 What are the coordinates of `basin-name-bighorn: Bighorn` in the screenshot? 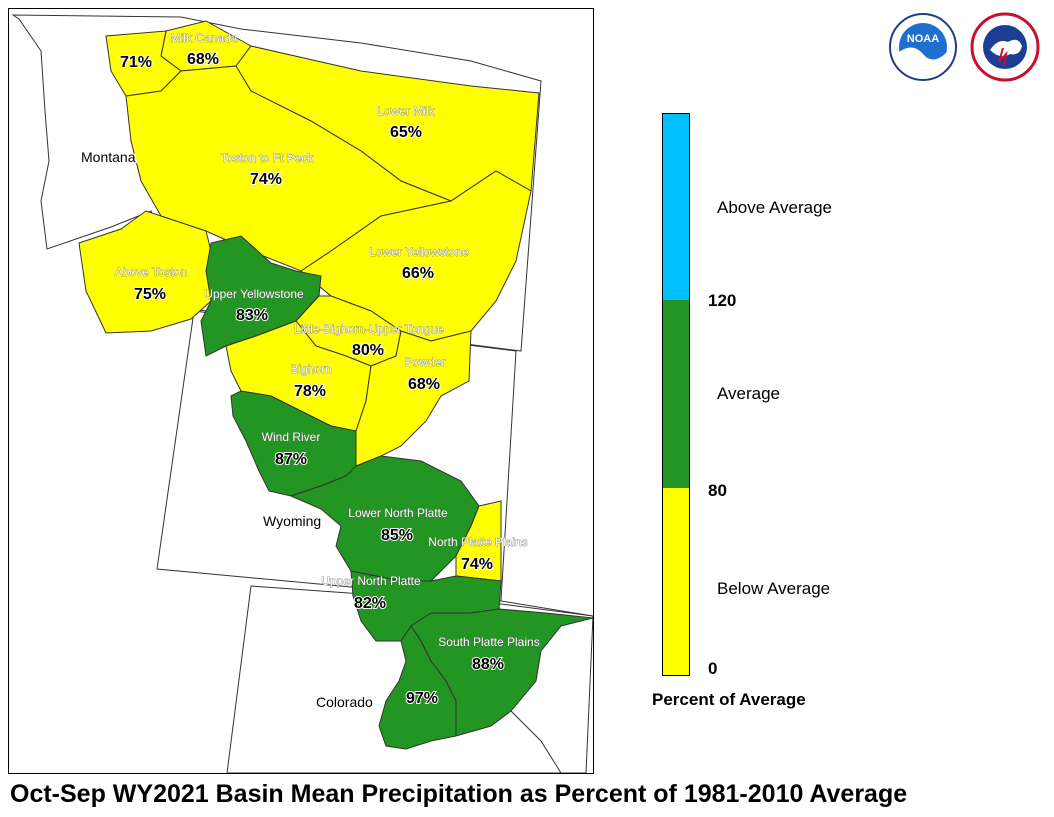 It's located at (310, 369).